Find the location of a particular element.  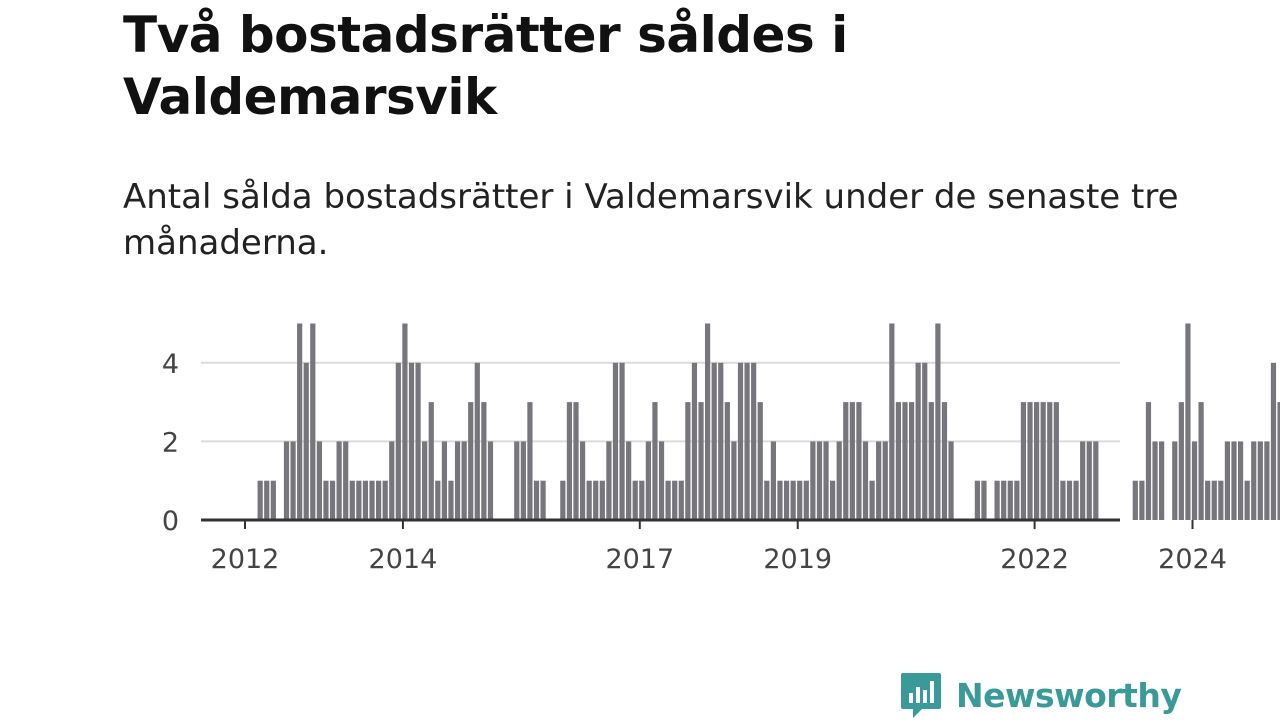

page-title: Två bostadsrätter såldes i Valdemarsvik is located at coordinates (485, 66).